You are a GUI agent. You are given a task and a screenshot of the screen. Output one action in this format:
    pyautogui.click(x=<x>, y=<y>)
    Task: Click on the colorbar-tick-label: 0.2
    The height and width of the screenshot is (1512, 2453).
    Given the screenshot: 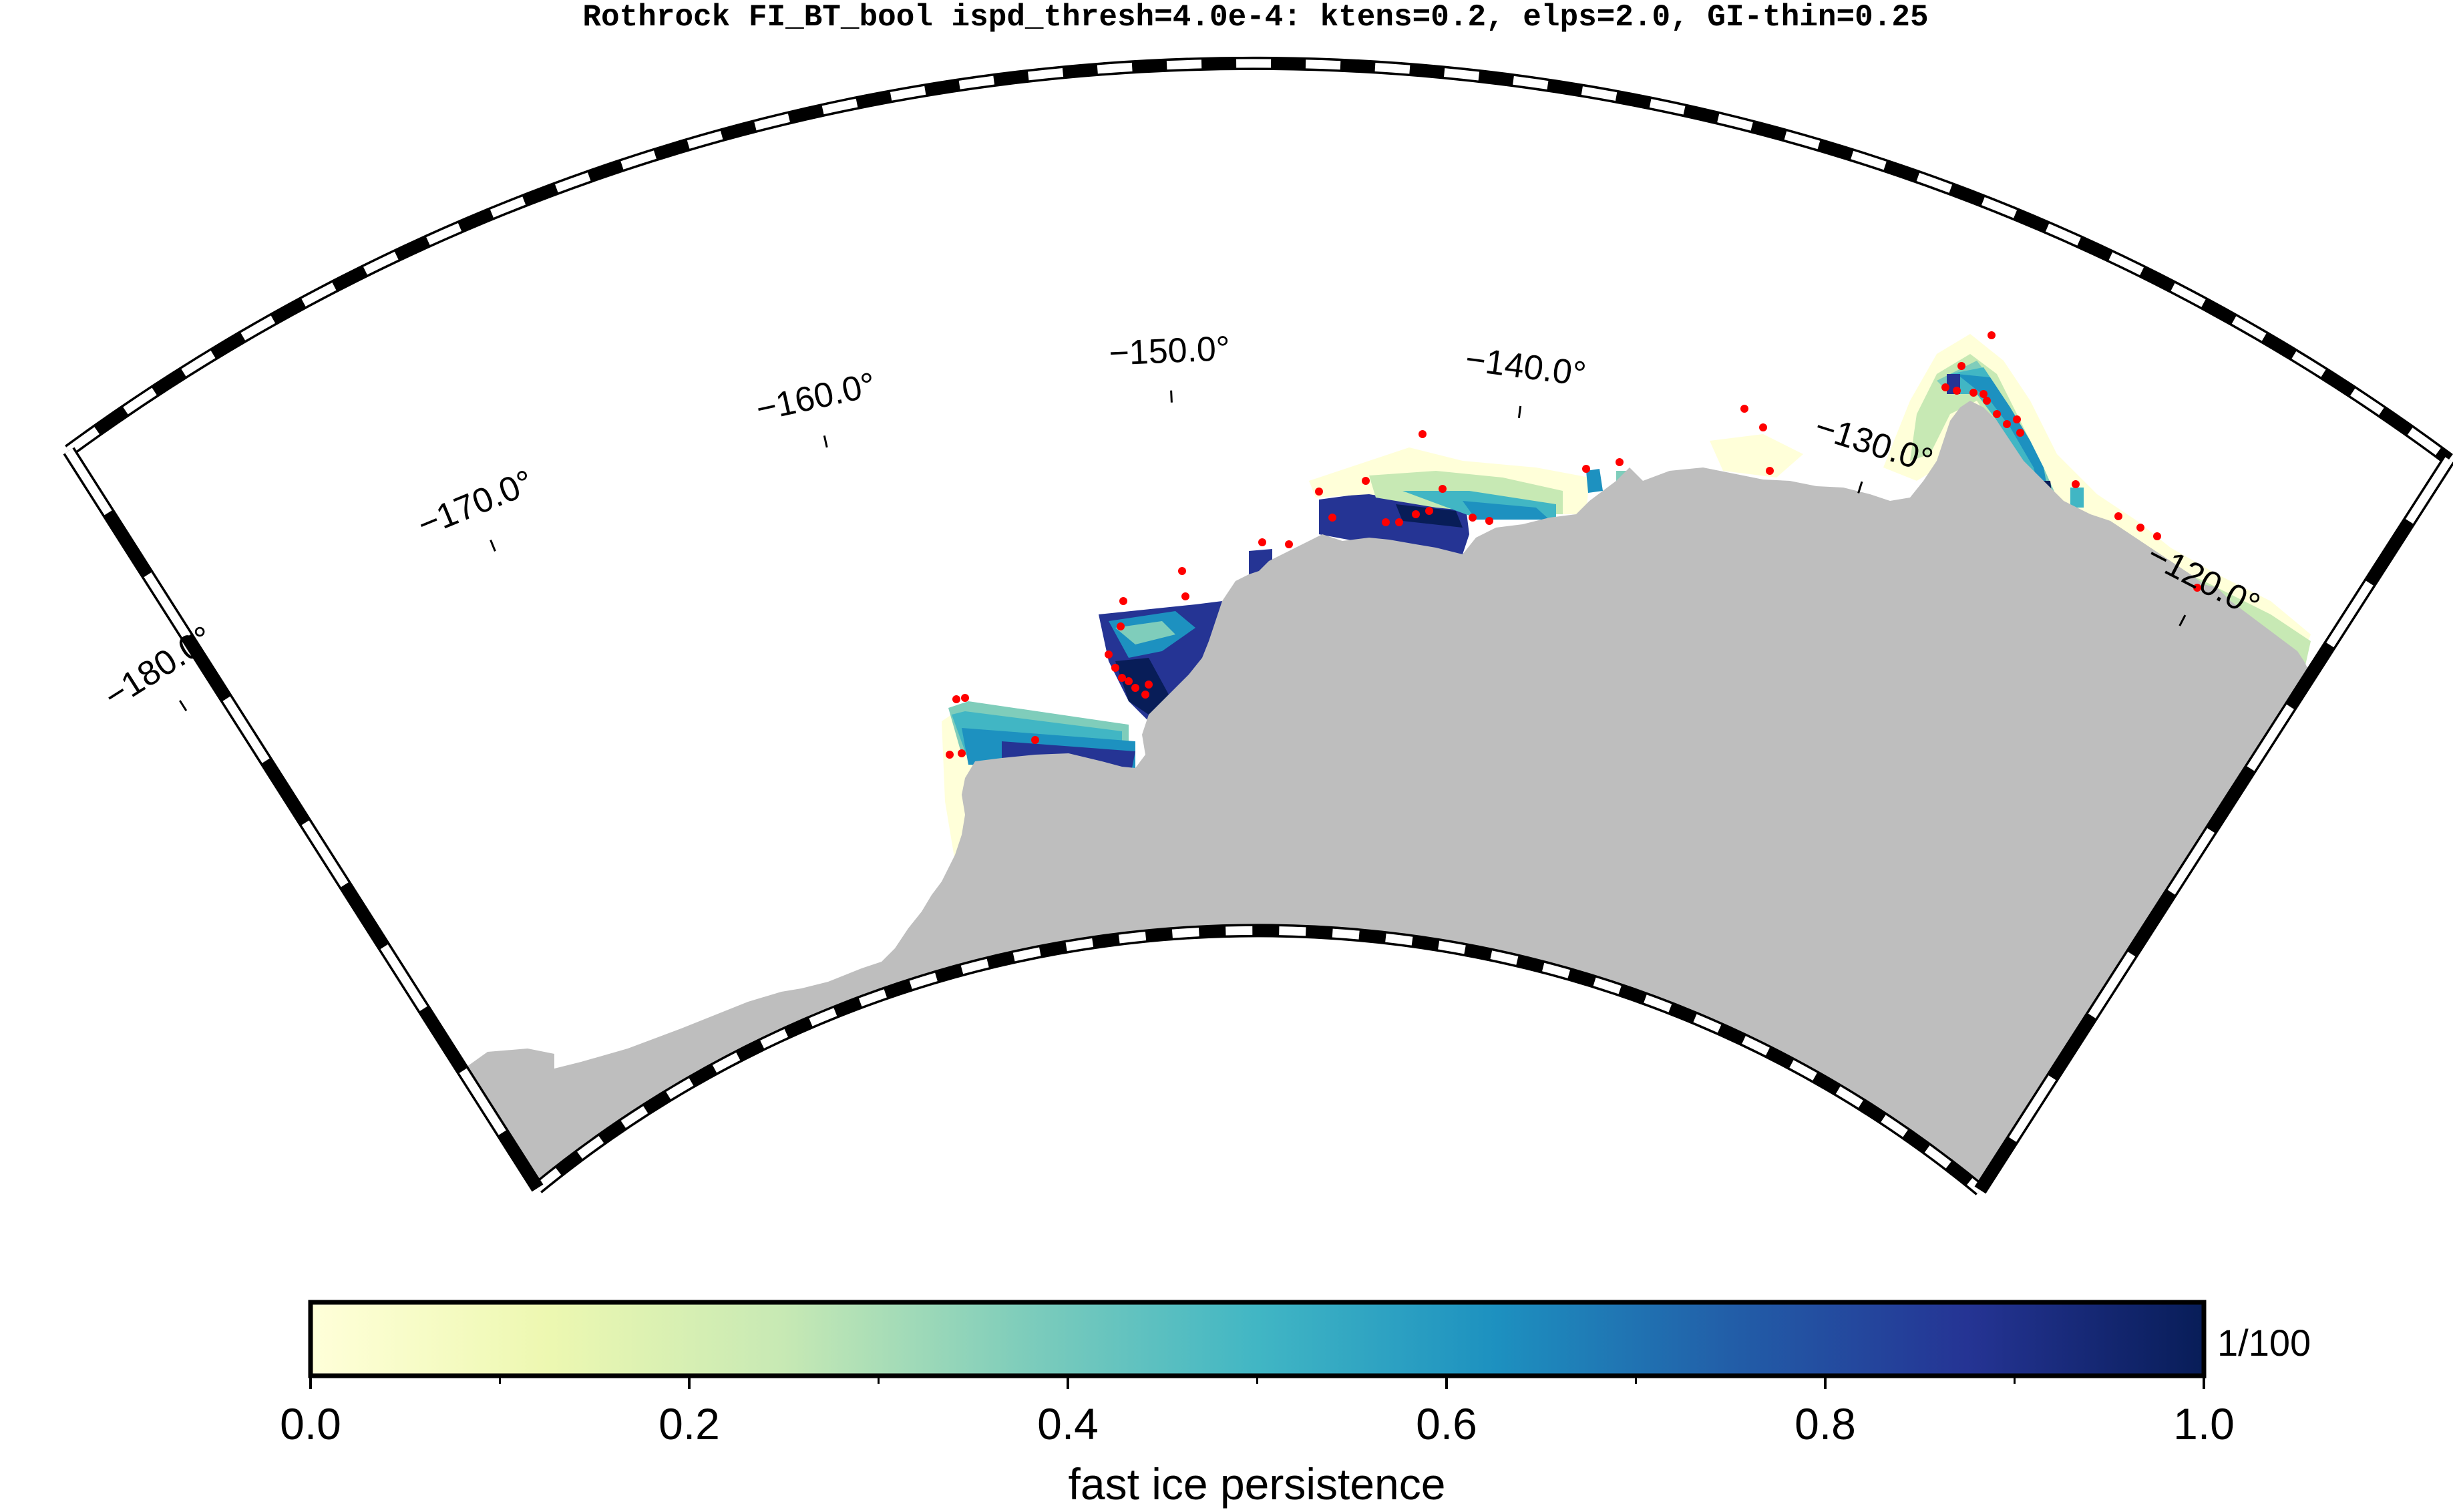 What is the action you would take?
    pyautogui.click(x=689, y=1424)
    